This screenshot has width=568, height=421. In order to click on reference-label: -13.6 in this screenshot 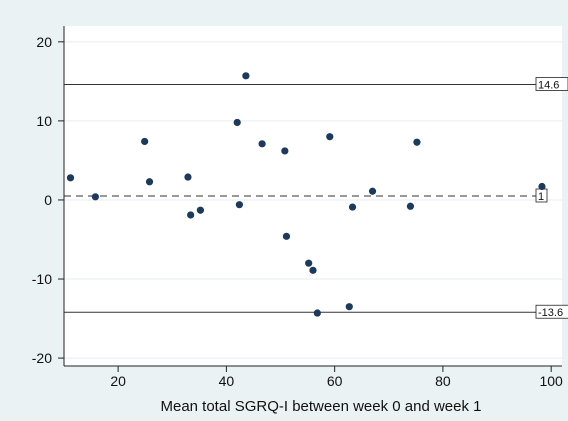, I will do `click(550, 313)`.